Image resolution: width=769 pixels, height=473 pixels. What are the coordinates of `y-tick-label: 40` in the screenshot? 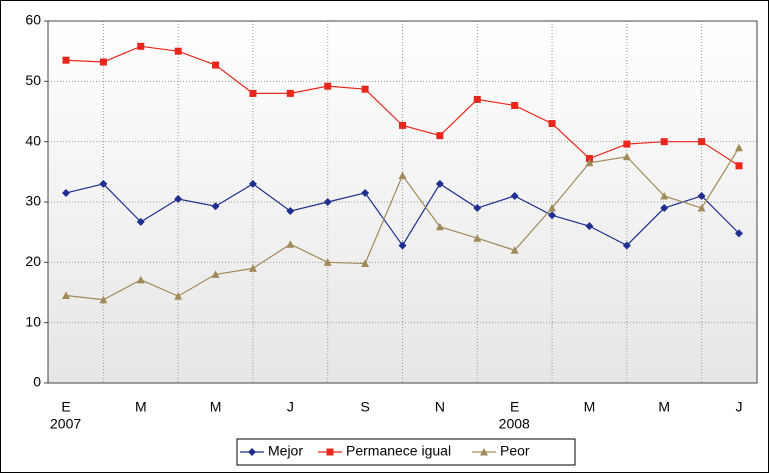 It's located at (33, 140).